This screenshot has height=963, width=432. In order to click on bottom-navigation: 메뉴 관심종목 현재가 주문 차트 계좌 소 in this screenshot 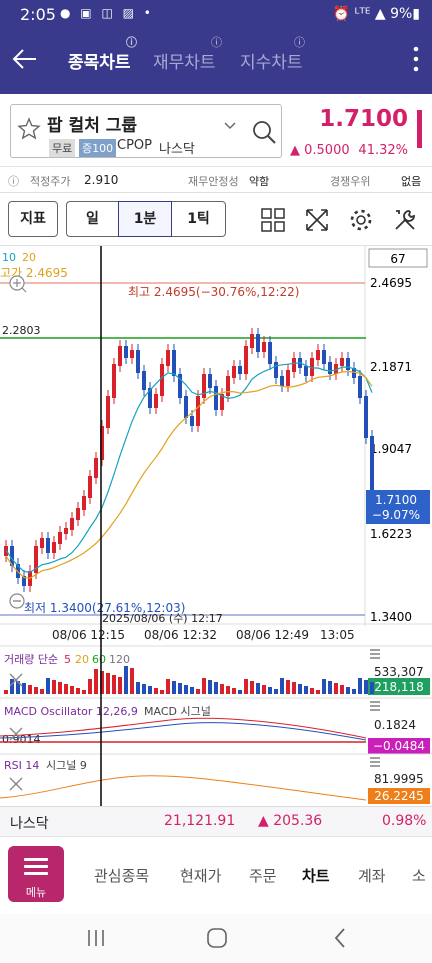, I will do `click(216, 875)`.